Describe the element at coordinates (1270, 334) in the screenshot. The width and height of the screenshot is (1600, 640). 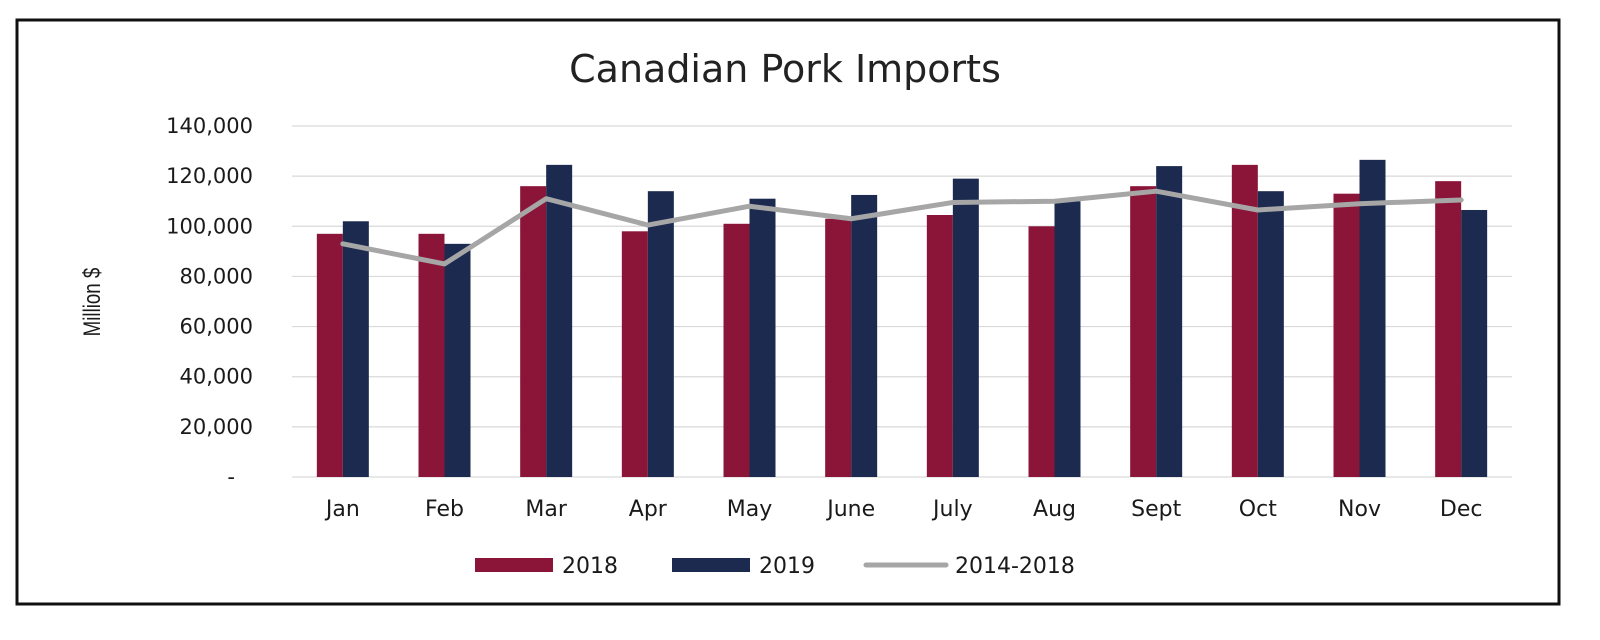
I see `bar-2019-oct` at that location.